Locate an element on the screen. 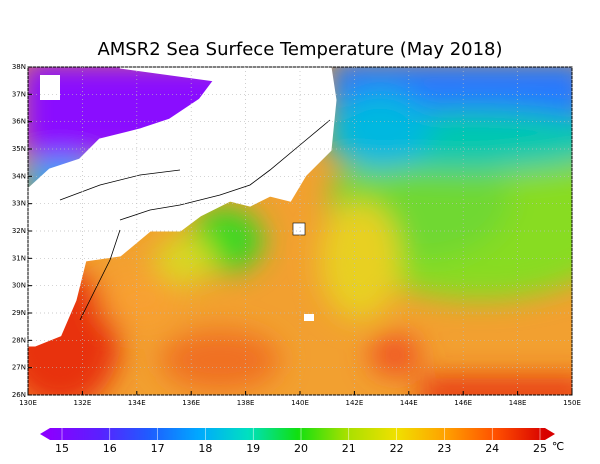  y-tick-label: 33N is located at coordinates (19, 204).